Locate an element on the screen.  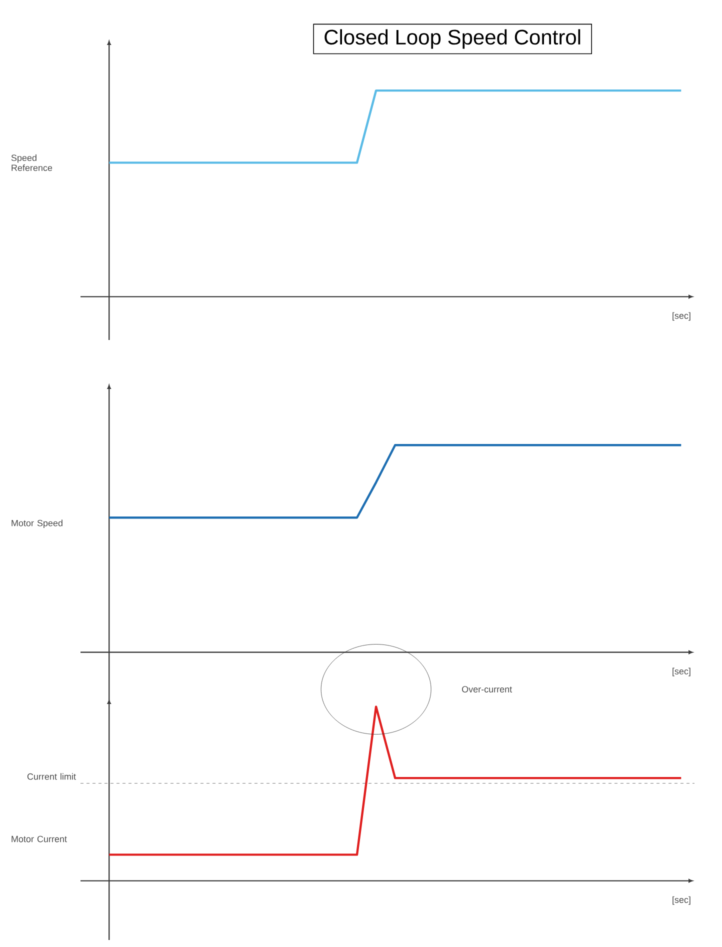
y-axis-title: Motor Current is located at coordinates (39, 839).